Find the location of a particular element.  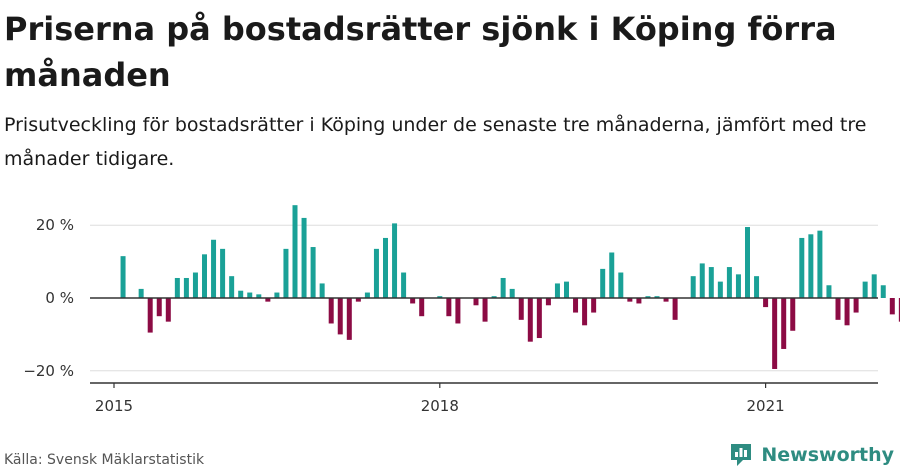

x-tick-label: 2021 is located at coordinates (766, 406).